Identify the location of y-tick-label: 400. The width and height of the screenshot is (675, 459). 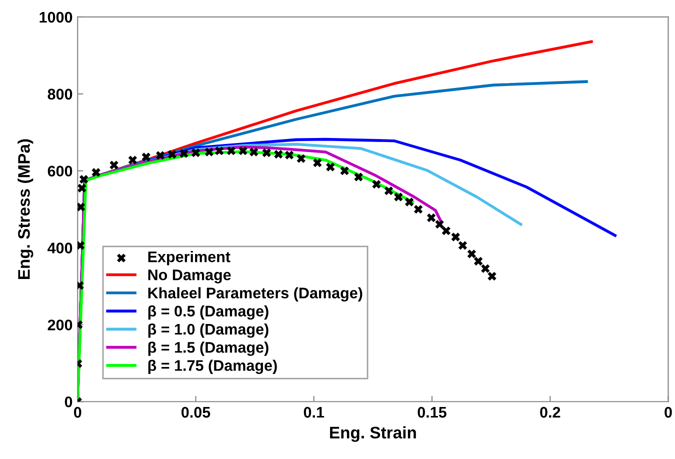
(60, 248).